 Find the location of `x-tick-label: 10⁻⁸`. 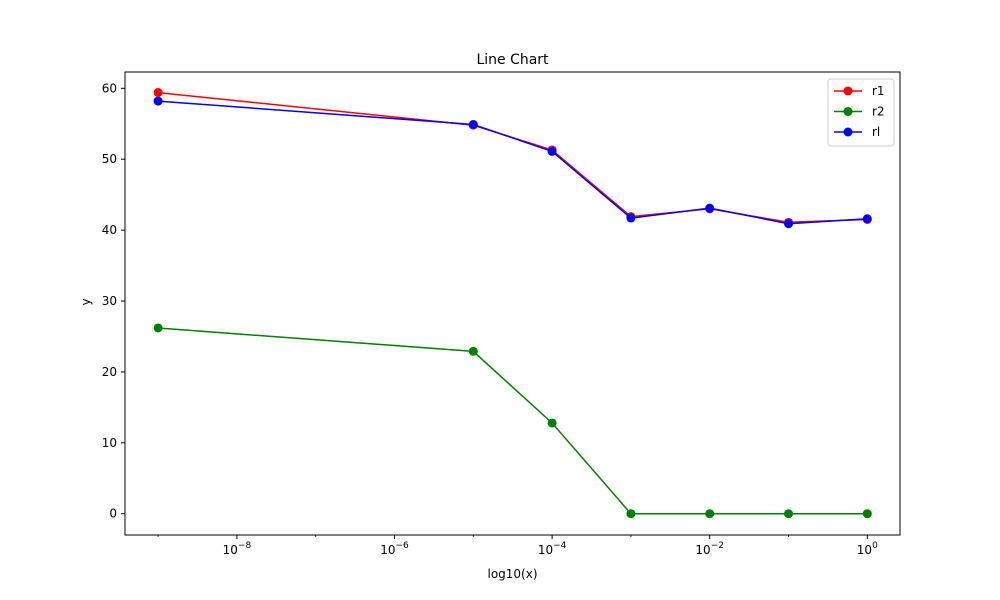

x-tick-label: 10⁻⁸ is located at coordinates (237, 549).